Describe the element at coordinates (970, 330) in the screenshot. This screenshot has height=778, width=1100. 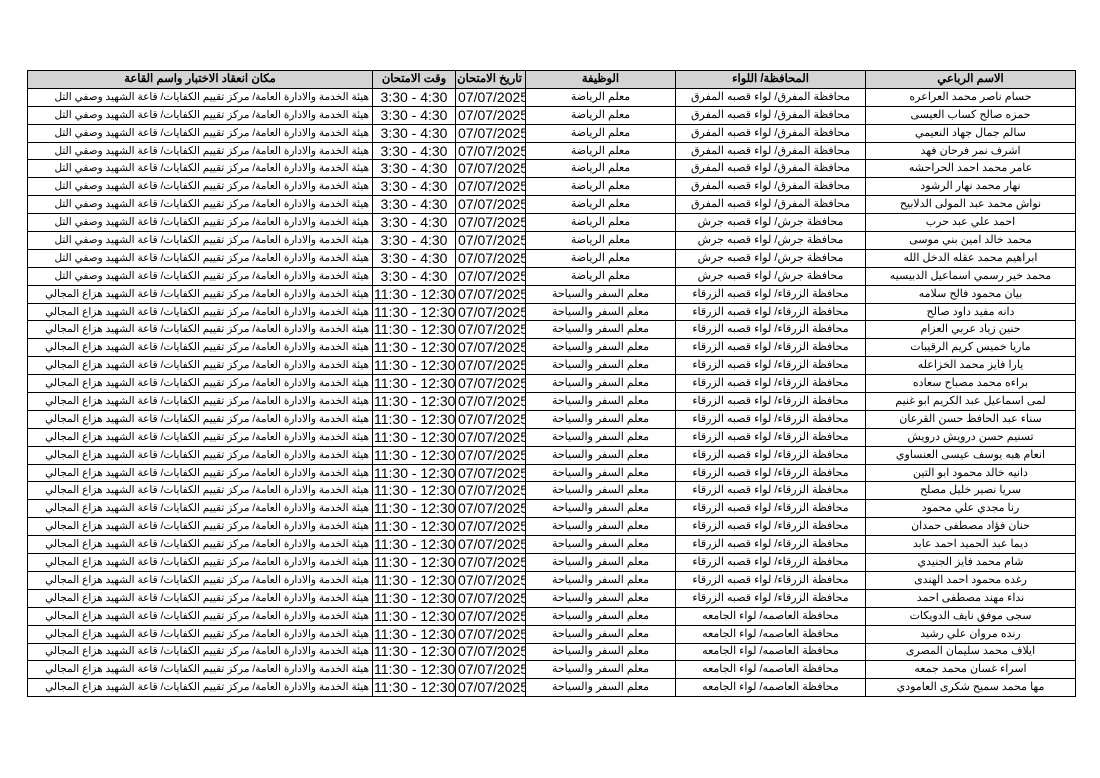
I see `name-cell: حنين زياد عربي العزام` at that location.